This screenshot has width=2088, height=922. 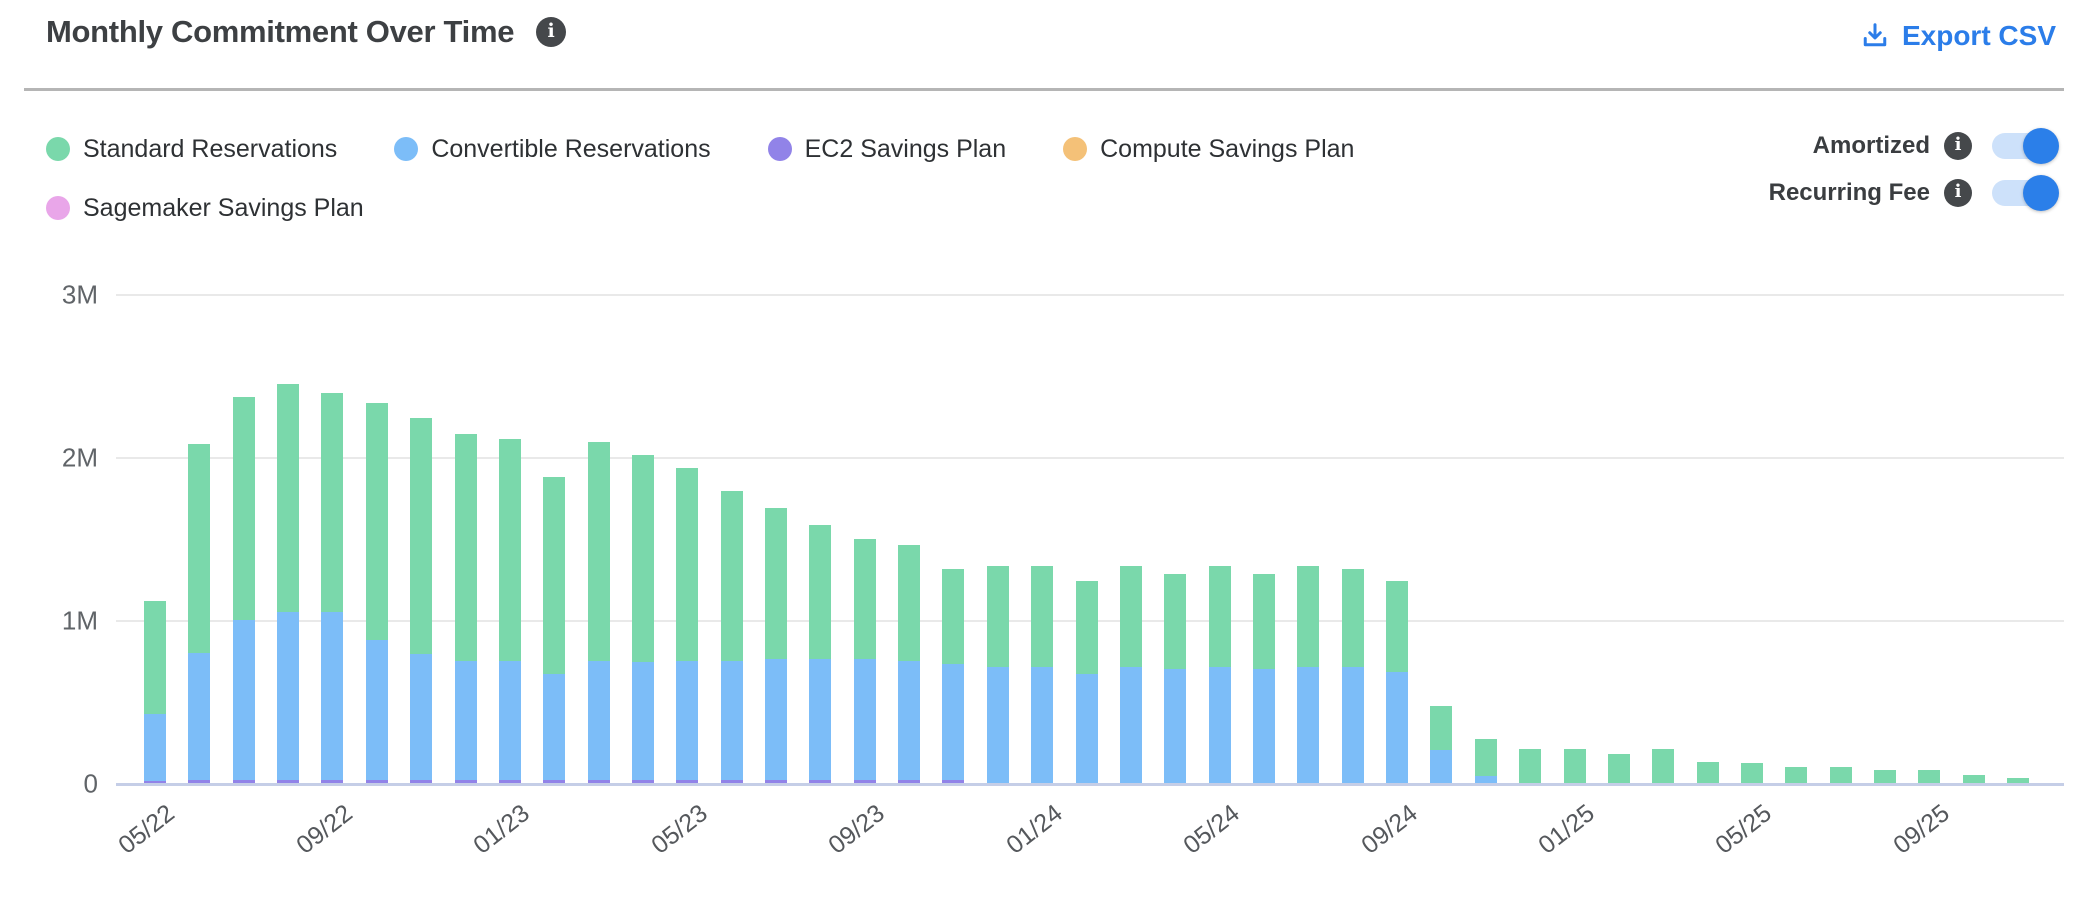 What do you see at coordinates (1090, 458) in the screenshot?
I see `gridline` at bounding box center [1090, 458].